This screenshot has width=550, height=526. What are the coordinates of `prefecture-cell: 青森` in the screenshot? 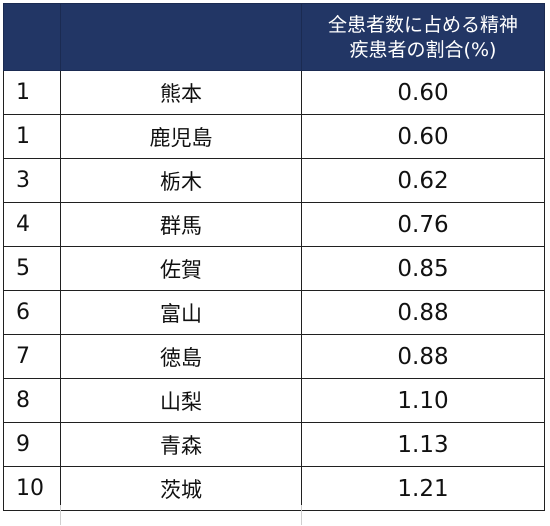 It's located at (181, 444).